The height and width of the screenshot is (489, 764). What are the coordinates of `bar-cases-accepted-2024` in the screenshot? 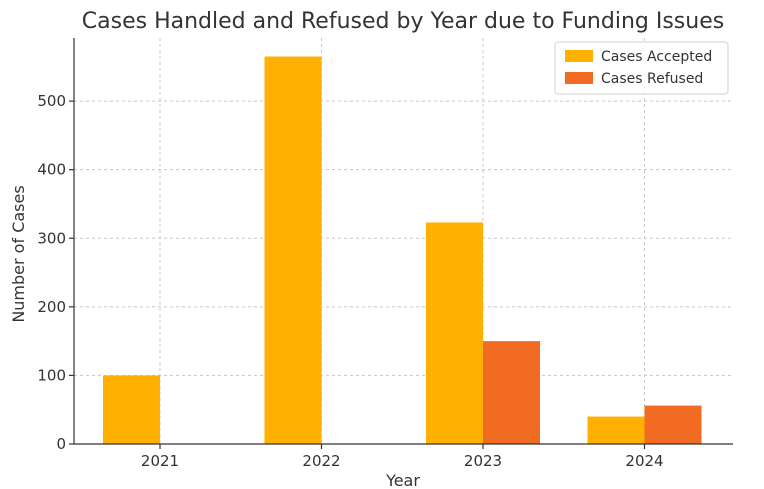 It's located at (616, 430).